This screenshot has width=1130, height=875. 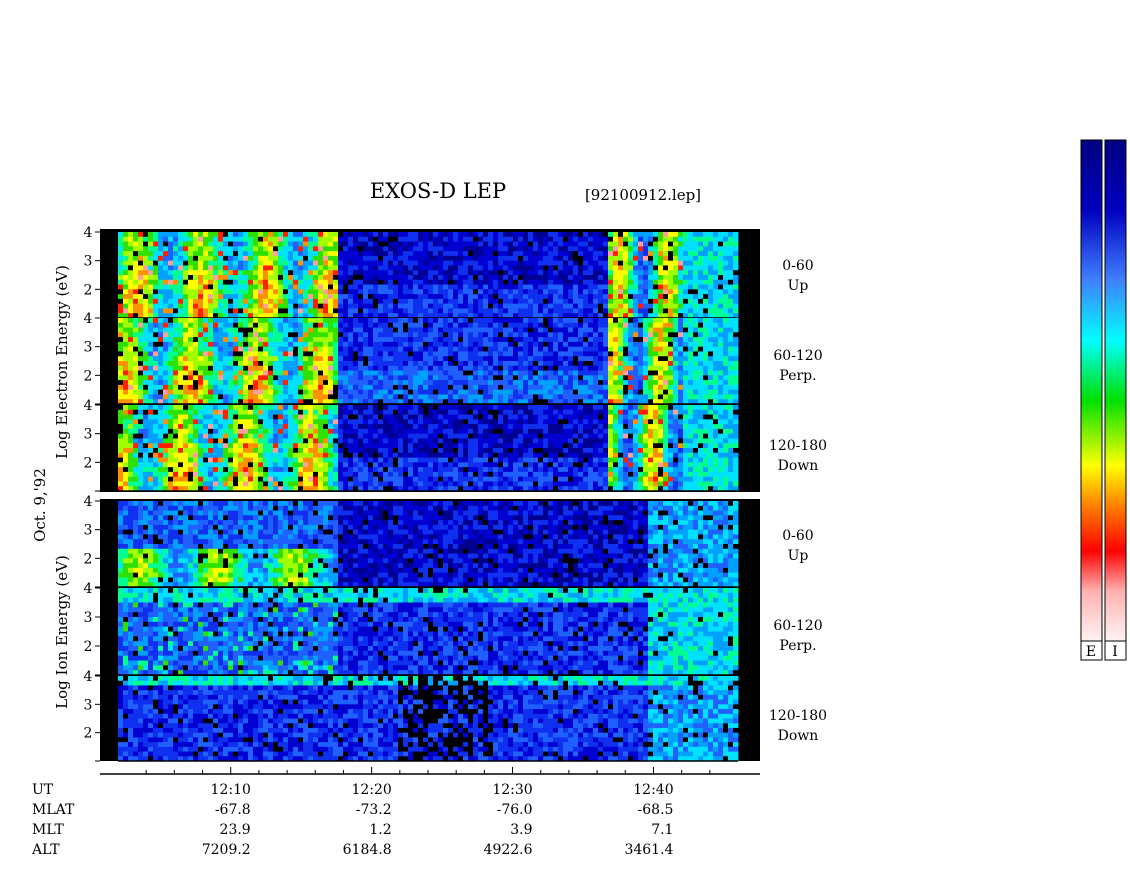 I want to click on orbit-mlat-value: -67.8, so click(x=233, y=810).